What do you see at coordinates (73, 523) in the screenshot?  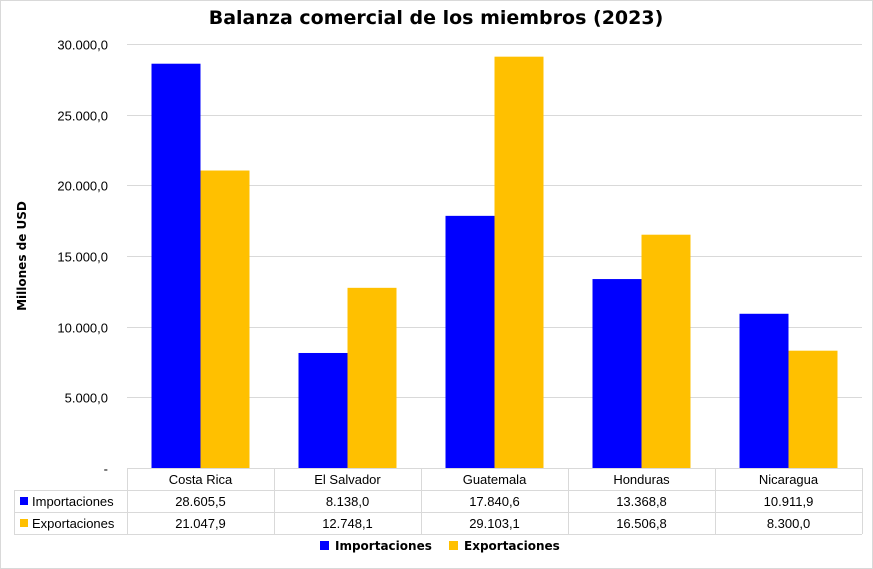 I see `table-series-name: Exportaciones` at bounding box center [73, 523].